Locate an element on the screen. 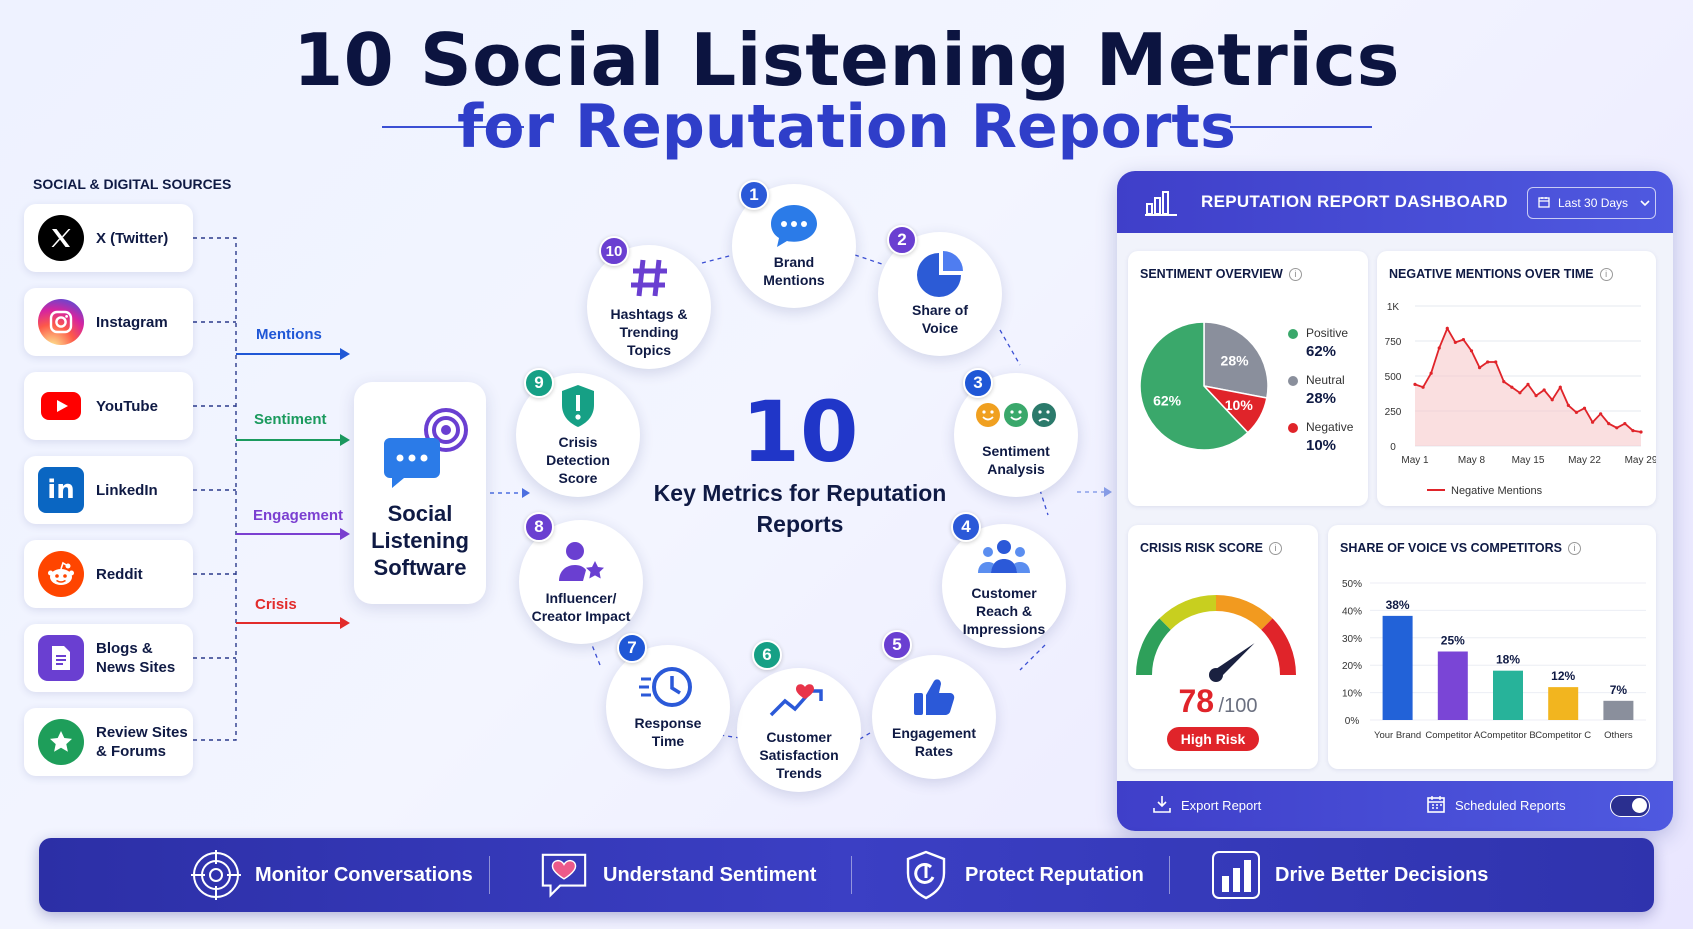  x-tick-label: Competitor B is located at coordinates (1507, 735).